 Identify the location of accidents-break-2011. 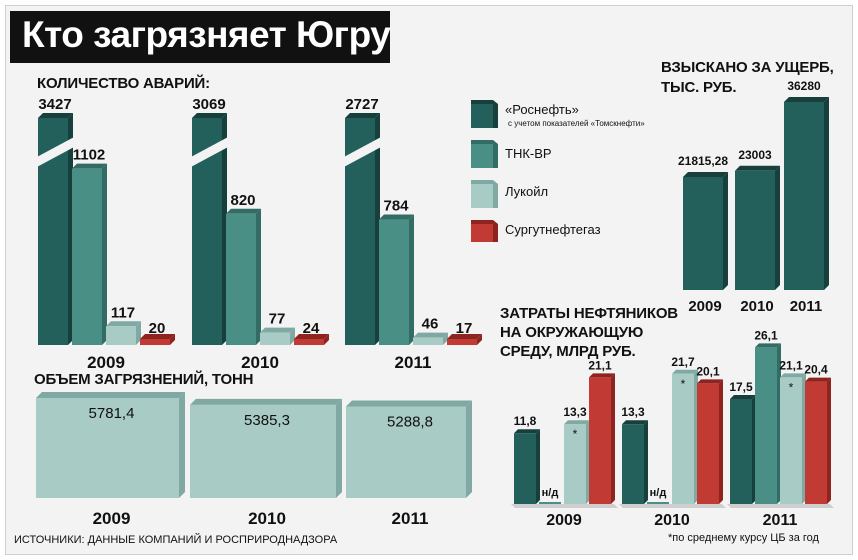
(362, 152).